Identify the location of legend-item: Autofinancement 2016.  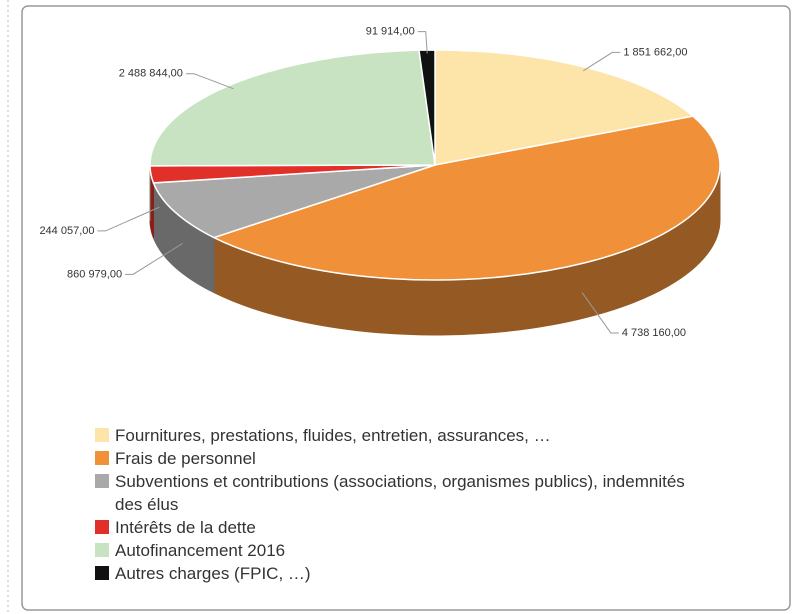
(390, 550).